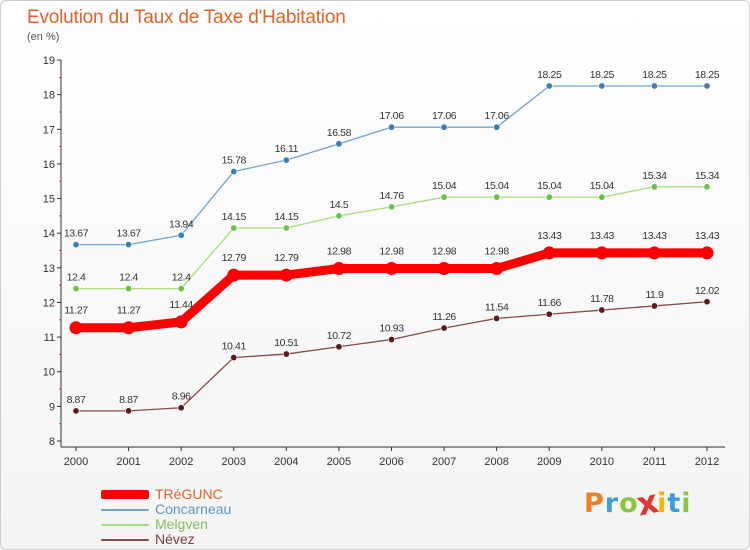 The image size is (750, 550). I want to click on y-tick-label: 18, so click(49, 96).